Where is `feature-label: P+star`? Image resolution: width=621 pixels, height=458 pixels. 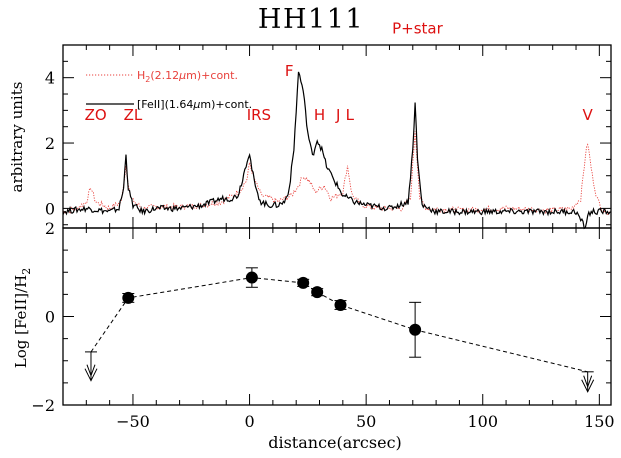 feature-label: P+star is located at coordinates (418, 29).